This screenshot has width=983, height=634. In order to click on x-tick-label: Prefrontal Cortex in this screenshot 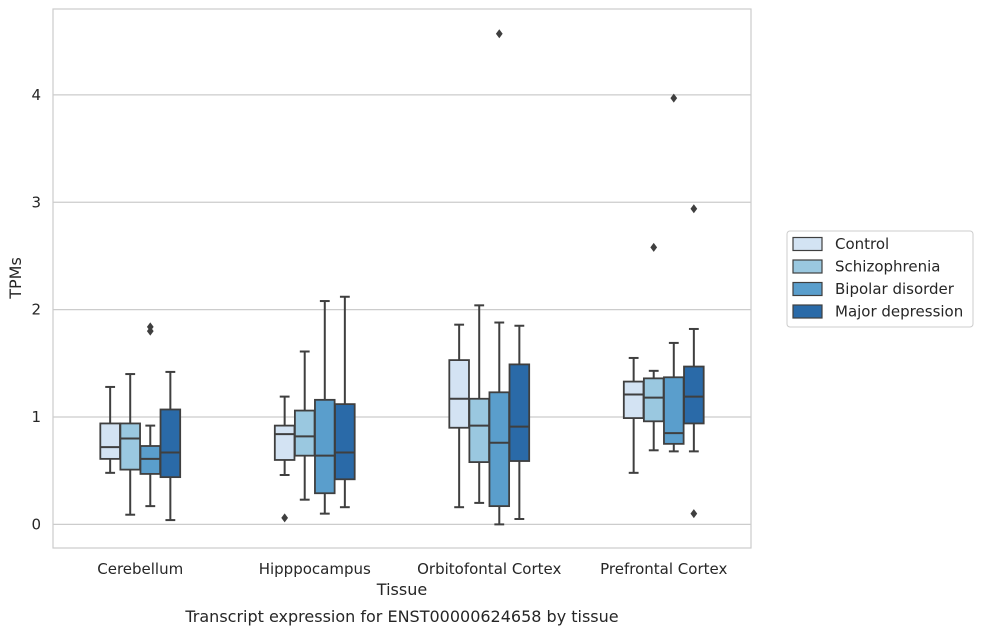, I will do `click(663, 569)`.